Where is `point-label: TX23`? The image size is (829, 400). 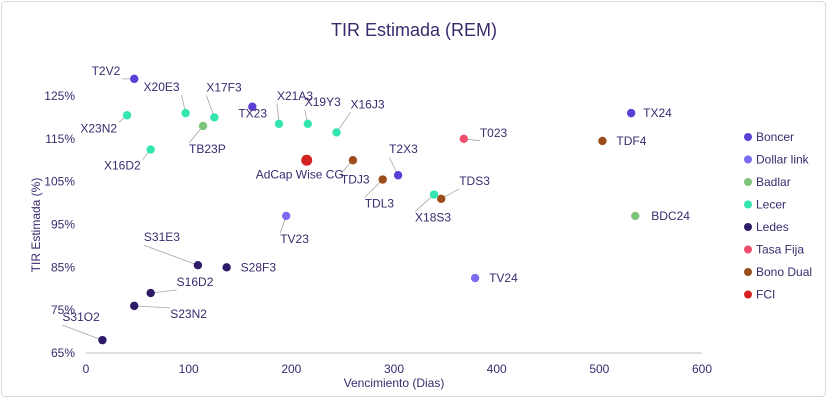 point-label: TX23 is located at coordinates (252, 114).